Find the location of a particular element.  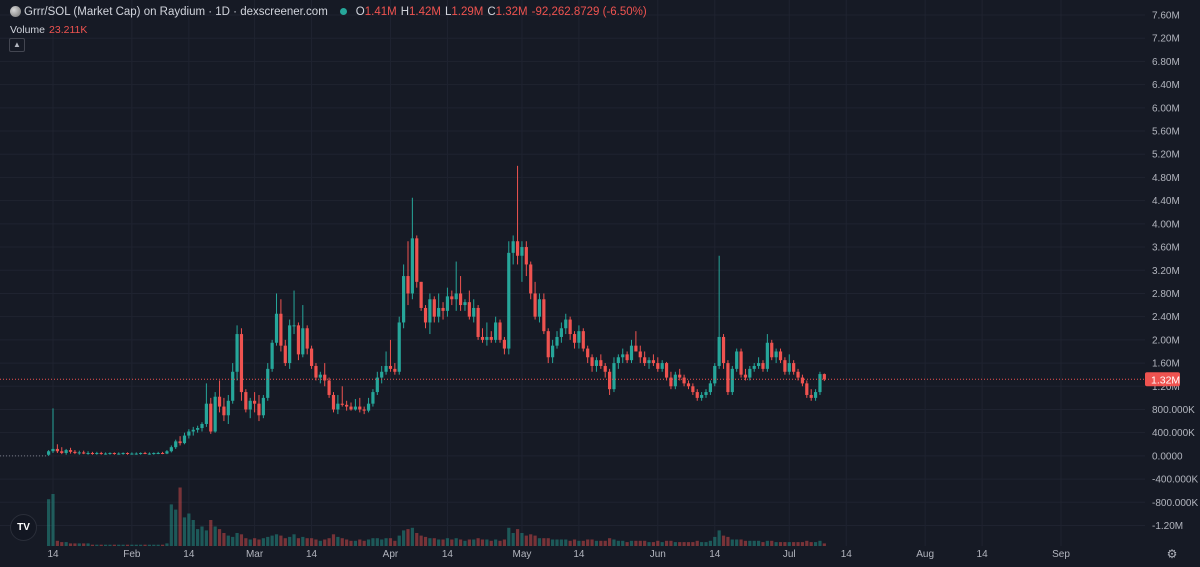

price-tick-label: 2.40M is located at coordinates (1166, 317).